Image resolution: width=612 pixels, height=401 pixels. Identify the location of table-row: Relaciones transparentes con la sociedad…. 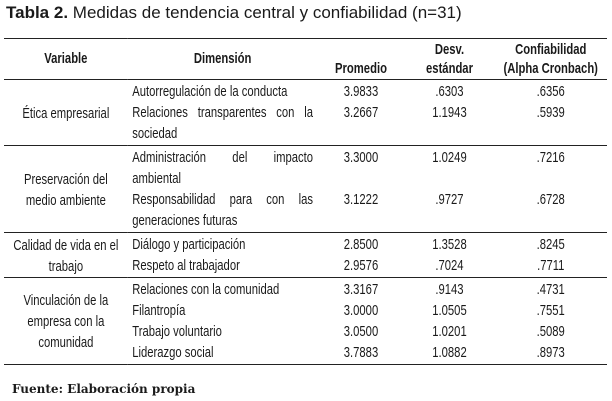
(305, 124).